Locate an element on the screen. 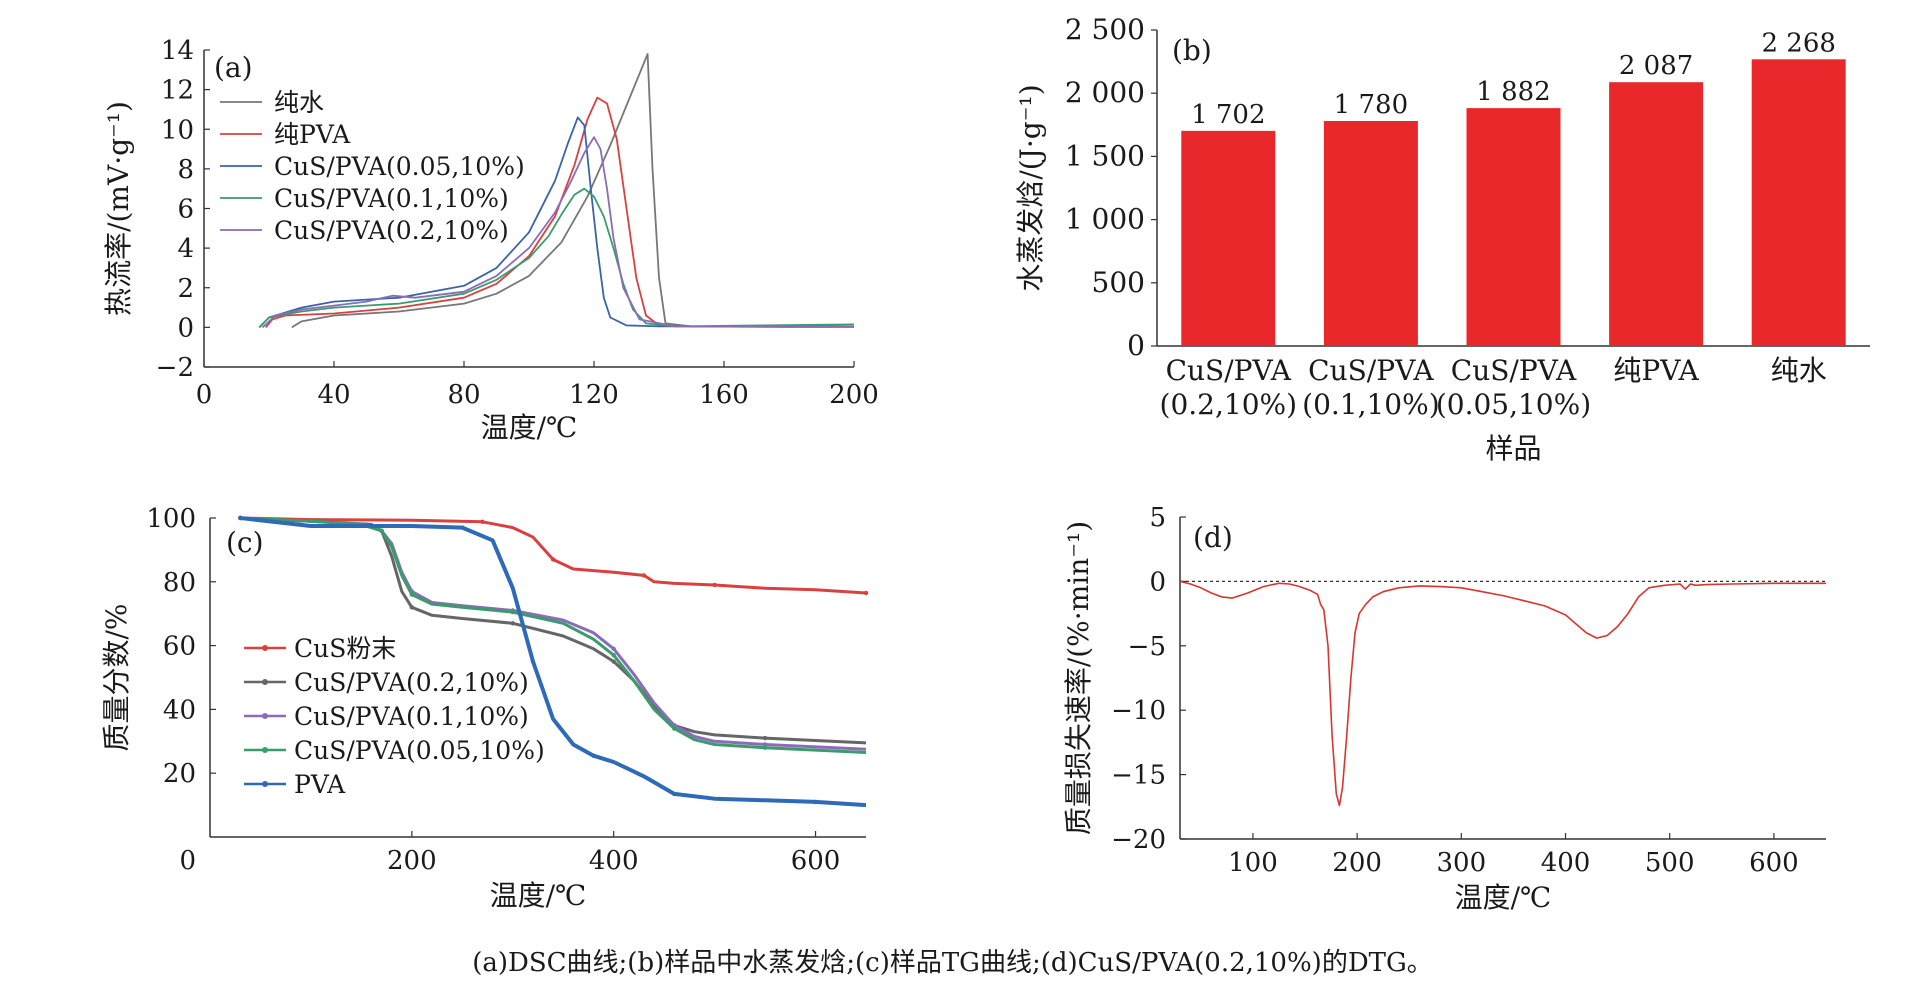 The image size is (1905, 986). a-y-tick-label: 0 is located at coordinates (185, 328).